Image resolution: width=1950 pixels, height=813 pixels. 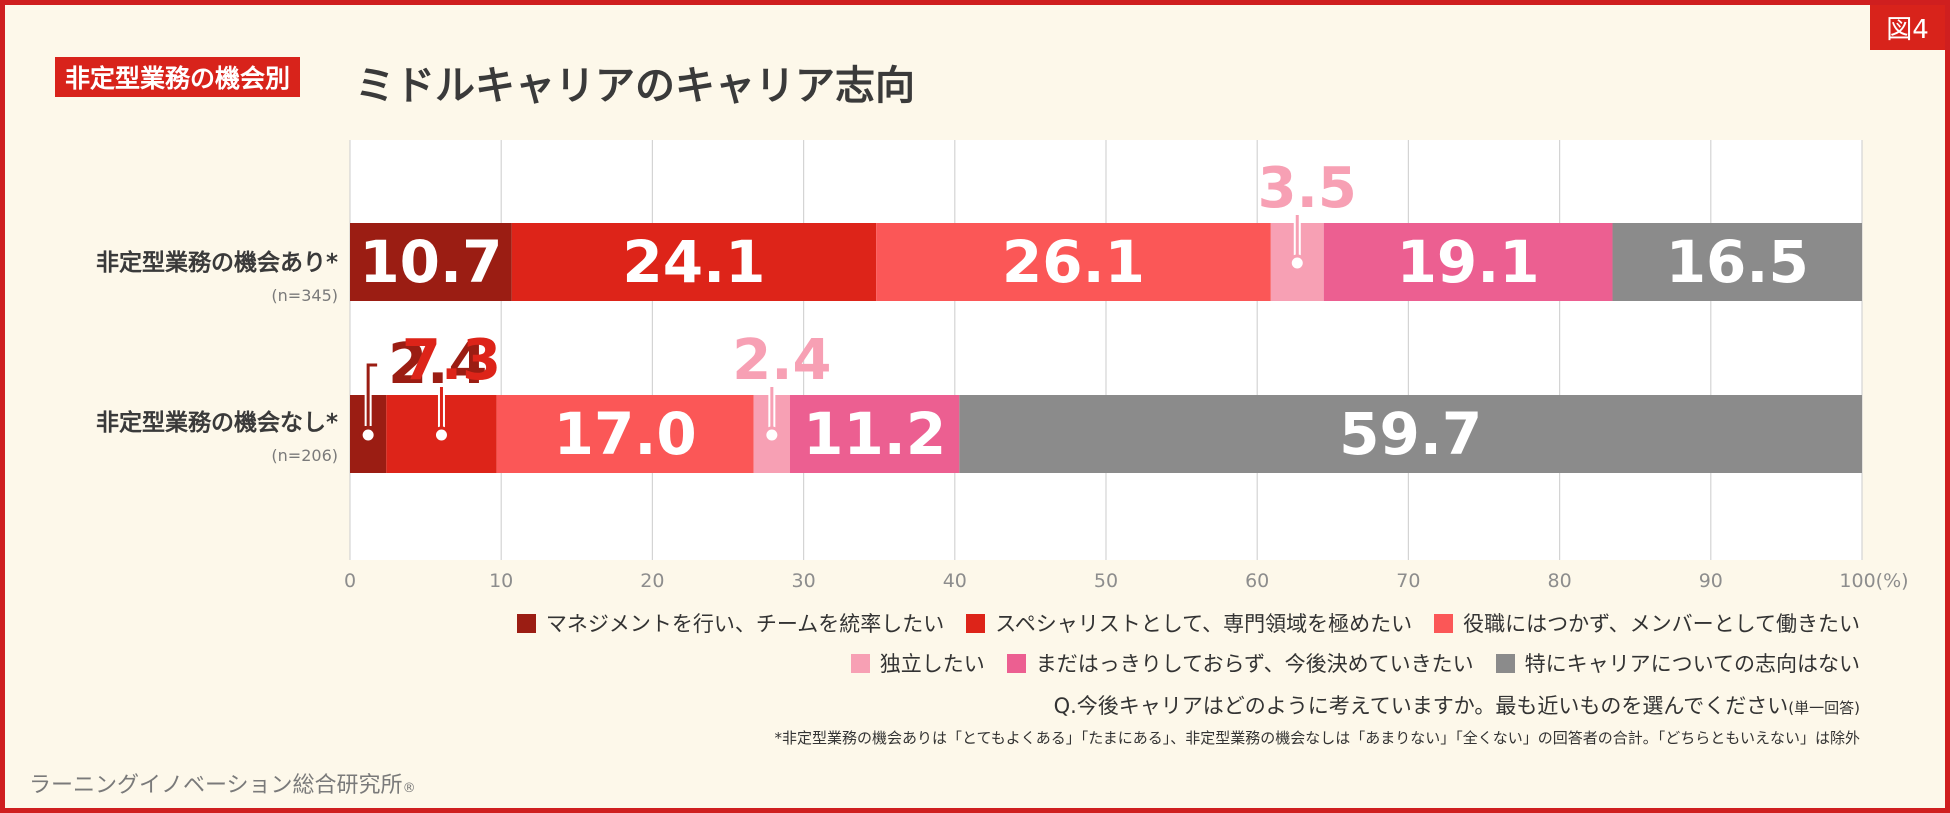 I want to click on credit-text: ラーニングイノベーション総合研究所, so click(x=216, y=785).